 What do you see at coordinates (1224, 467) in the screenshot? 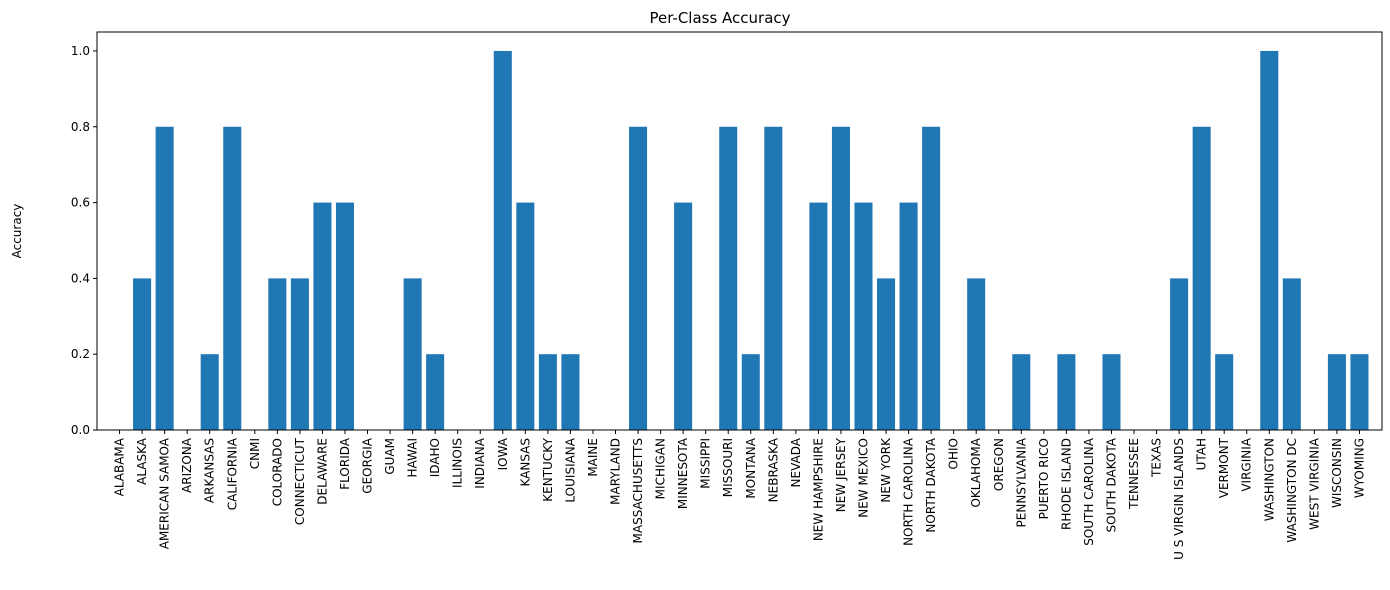
I see `x-tick-label: VERMONT` at bounding box center [1224, 467].